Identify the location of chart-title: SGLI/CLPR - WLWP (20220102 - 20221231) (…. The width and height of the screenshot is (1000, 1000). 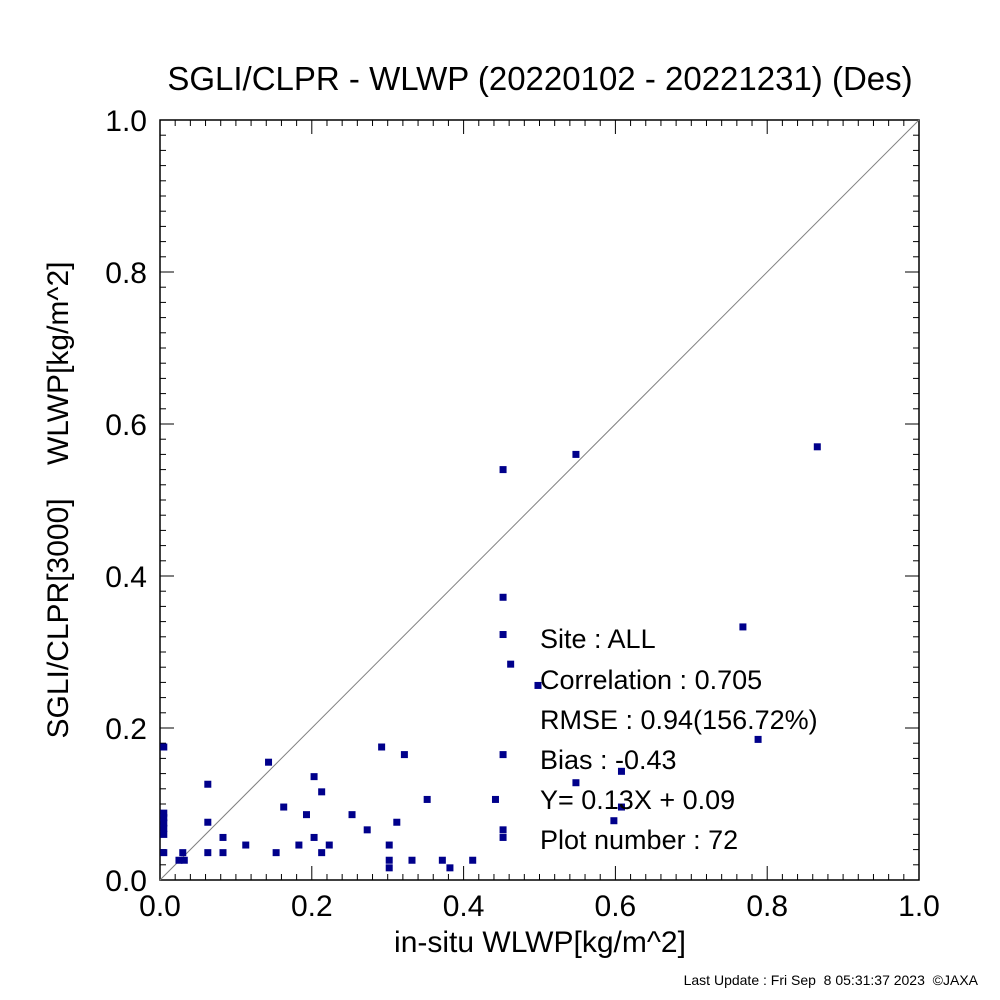
(539, 78).